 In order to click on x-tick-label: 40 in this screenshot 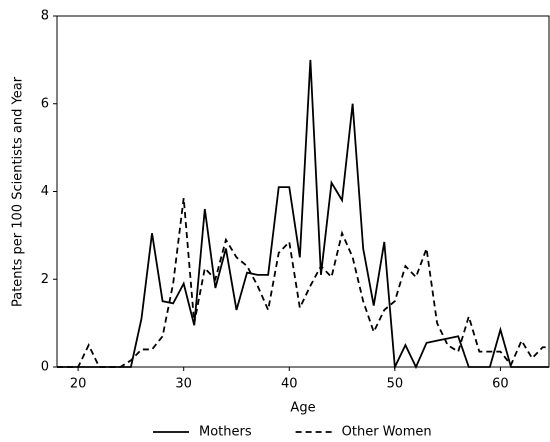, I will do `click(289, 384)`.